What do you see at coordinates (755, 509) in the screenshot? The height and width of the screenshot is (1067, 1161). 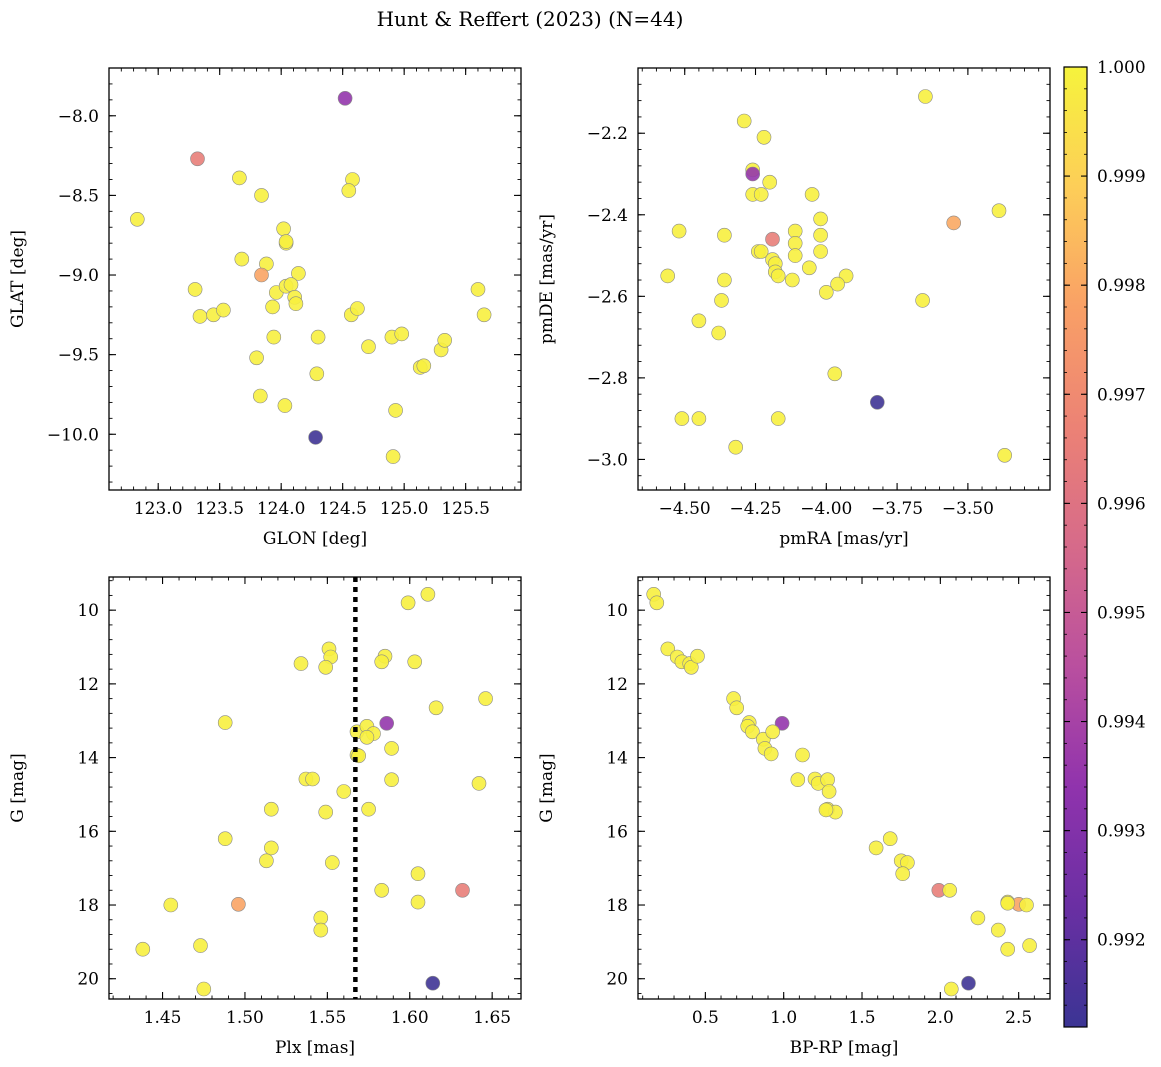 I see `x-tick-label: −4.25` at bounding box center [755, 509].